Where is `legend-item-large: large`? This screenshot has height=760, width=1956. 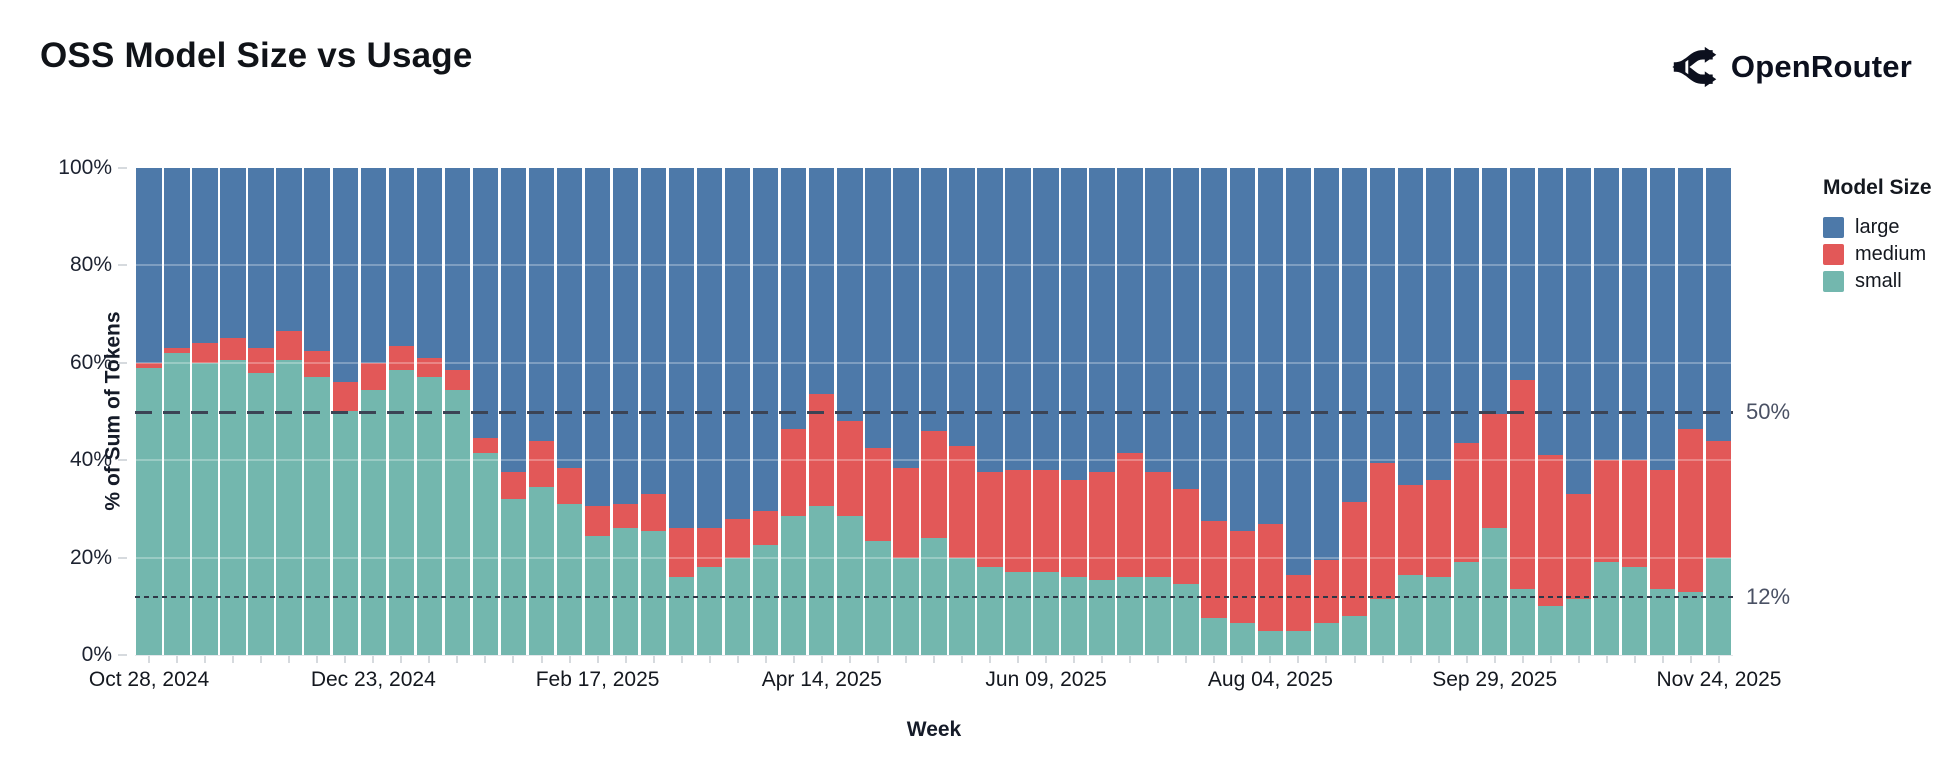 legend-item-large: large is located at coordinates (1888, 227).